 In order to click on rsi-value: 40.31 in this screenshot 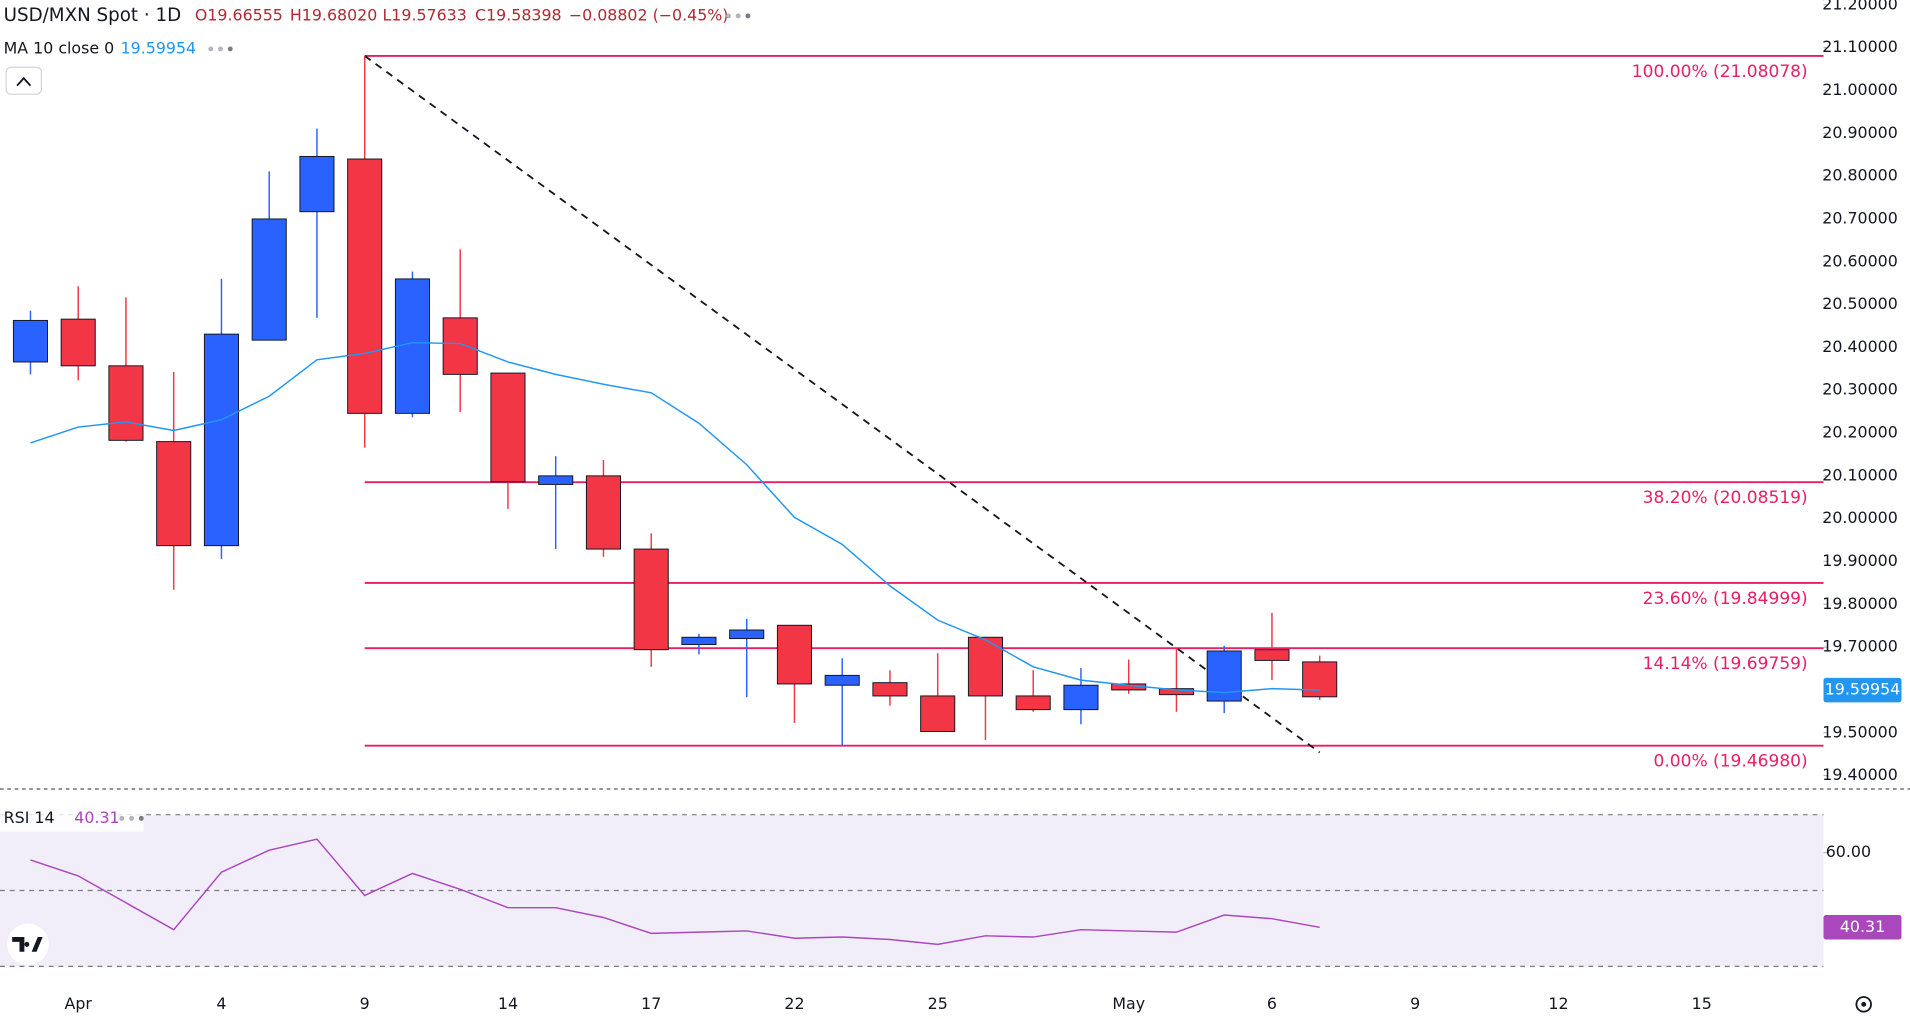, I will do `click(96, 817)`.